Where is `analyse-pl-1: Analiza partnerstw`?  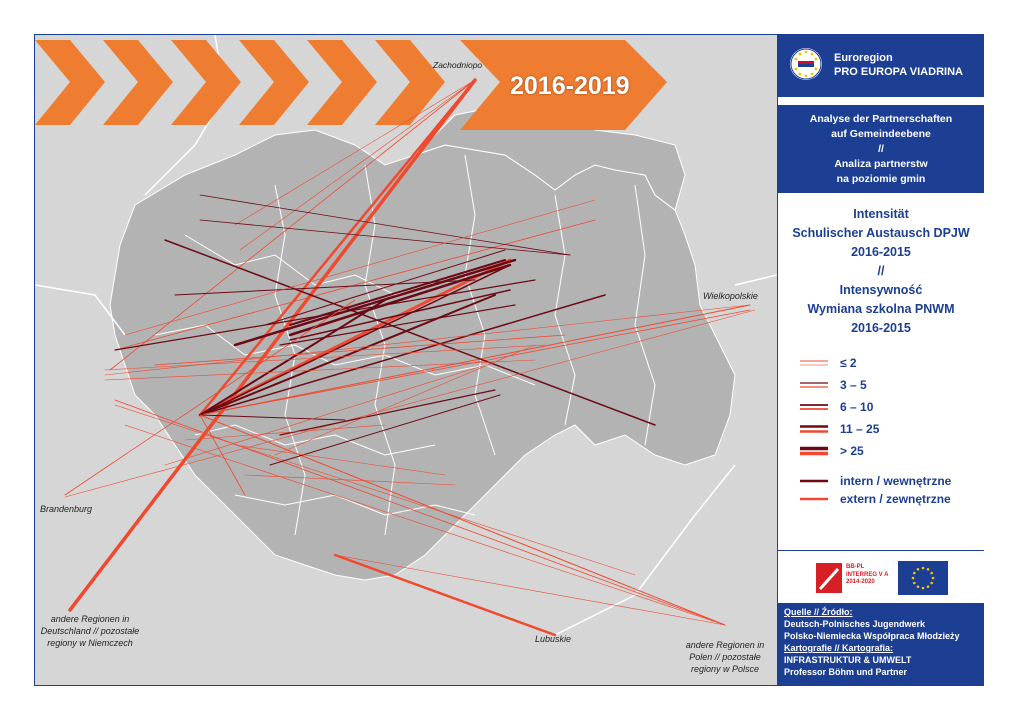 analyse-pl-1: Analiza partnerstw is located at coordinates (881, 164).